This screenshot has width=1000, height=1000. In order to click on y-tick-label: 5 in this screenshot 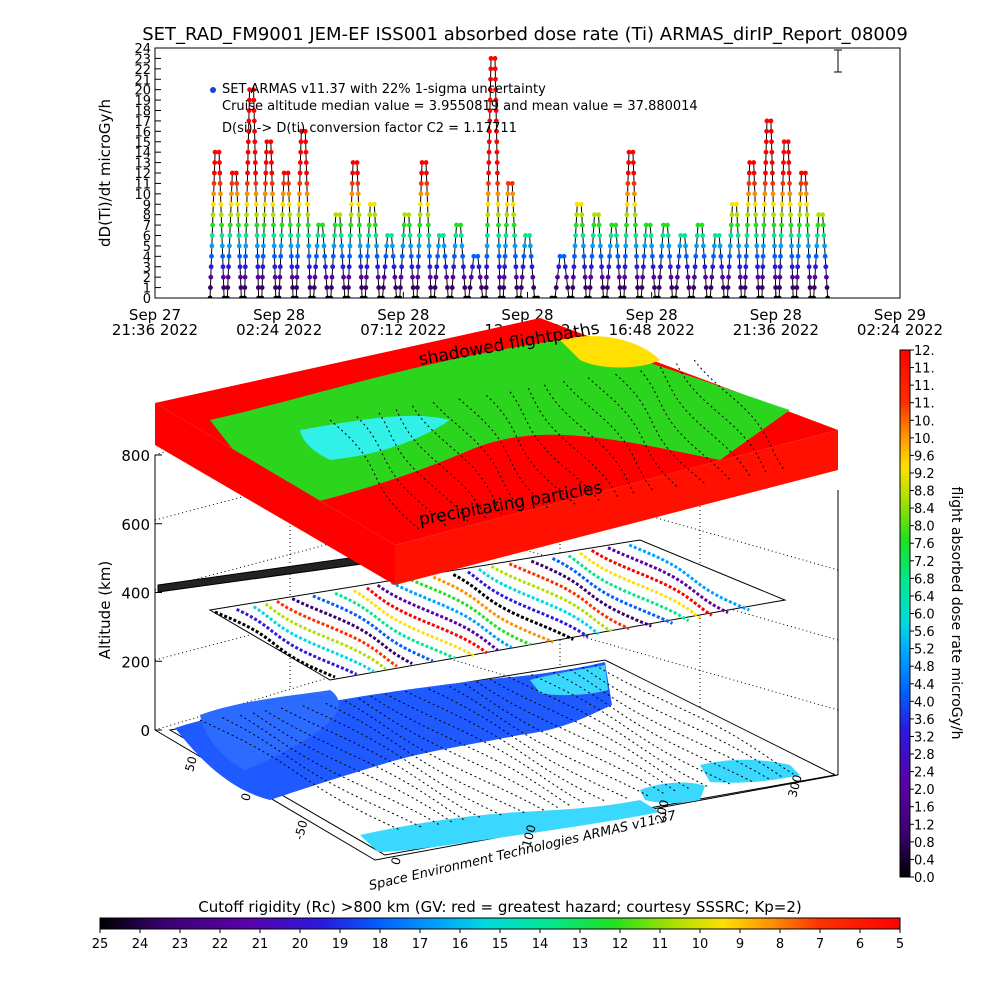, I will do `click(147, 247)`.